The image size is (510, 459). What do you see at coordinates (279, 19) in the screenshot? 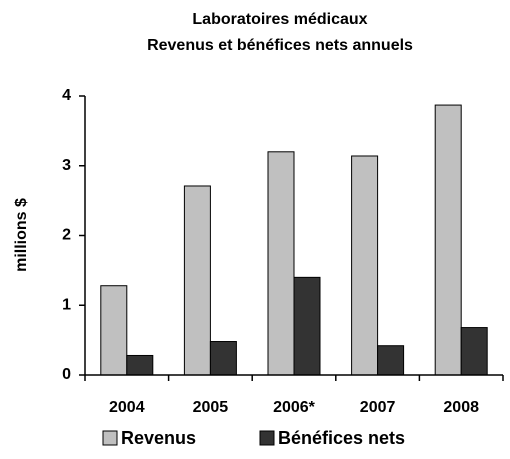
I see `chart-title: Laboratoires médicaux` at bounding box center [279, 19].